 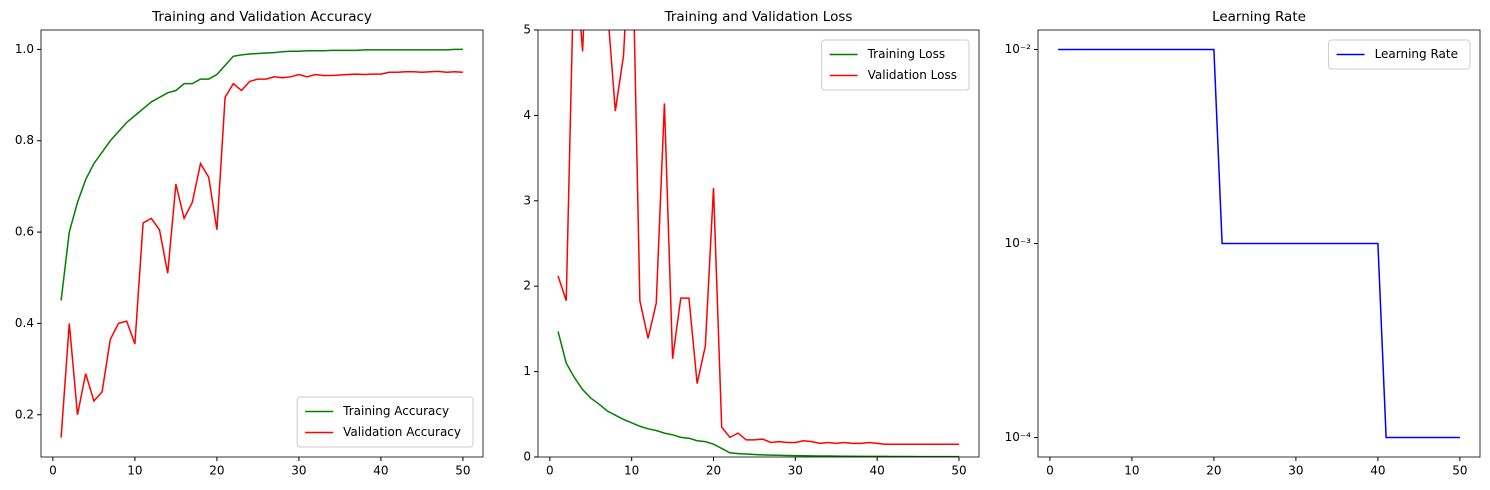 What do you see at coordinates (24, 140) in the screenshot?
I see `y-tick-label: 0.8` at bounding box center [24, 140].